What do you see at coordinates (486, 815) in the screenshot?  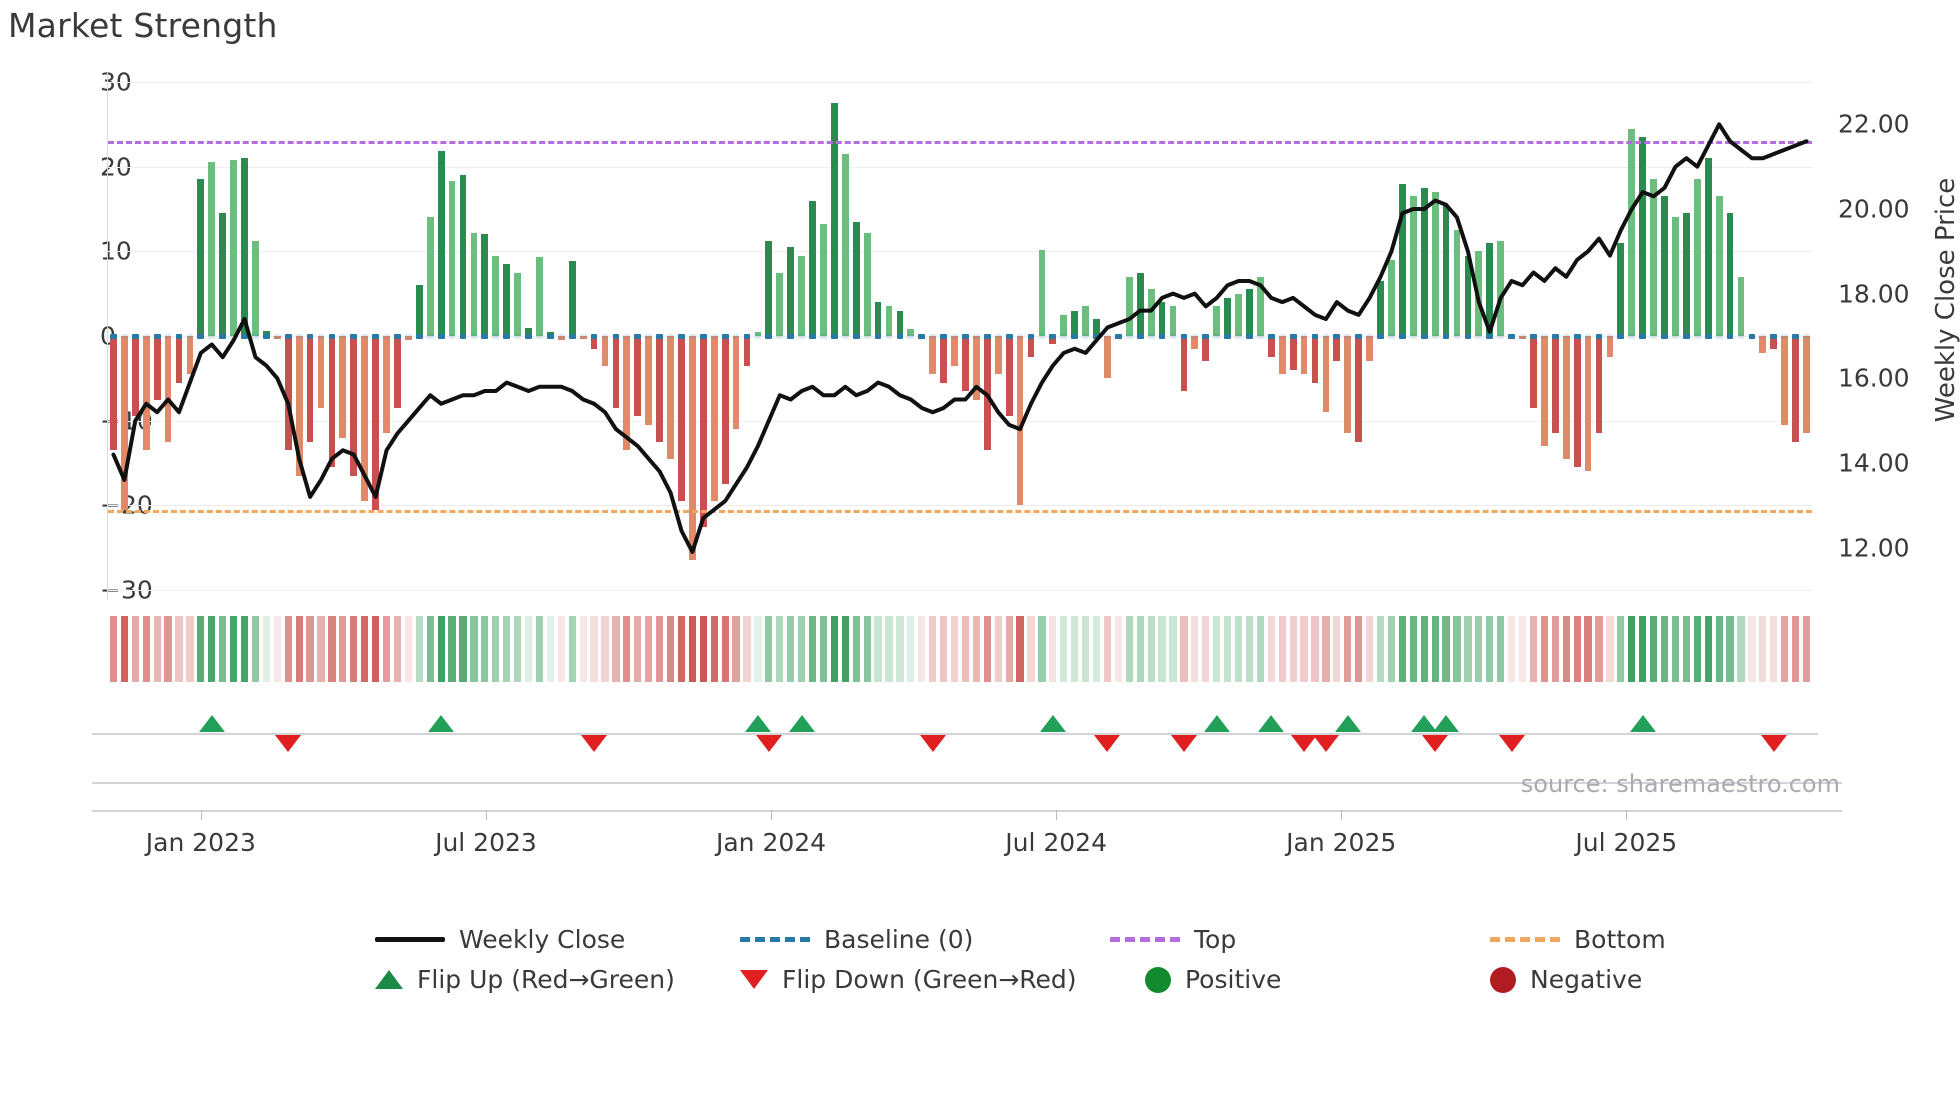 I see `x-tick-mark` at bounding box center [486, 815].